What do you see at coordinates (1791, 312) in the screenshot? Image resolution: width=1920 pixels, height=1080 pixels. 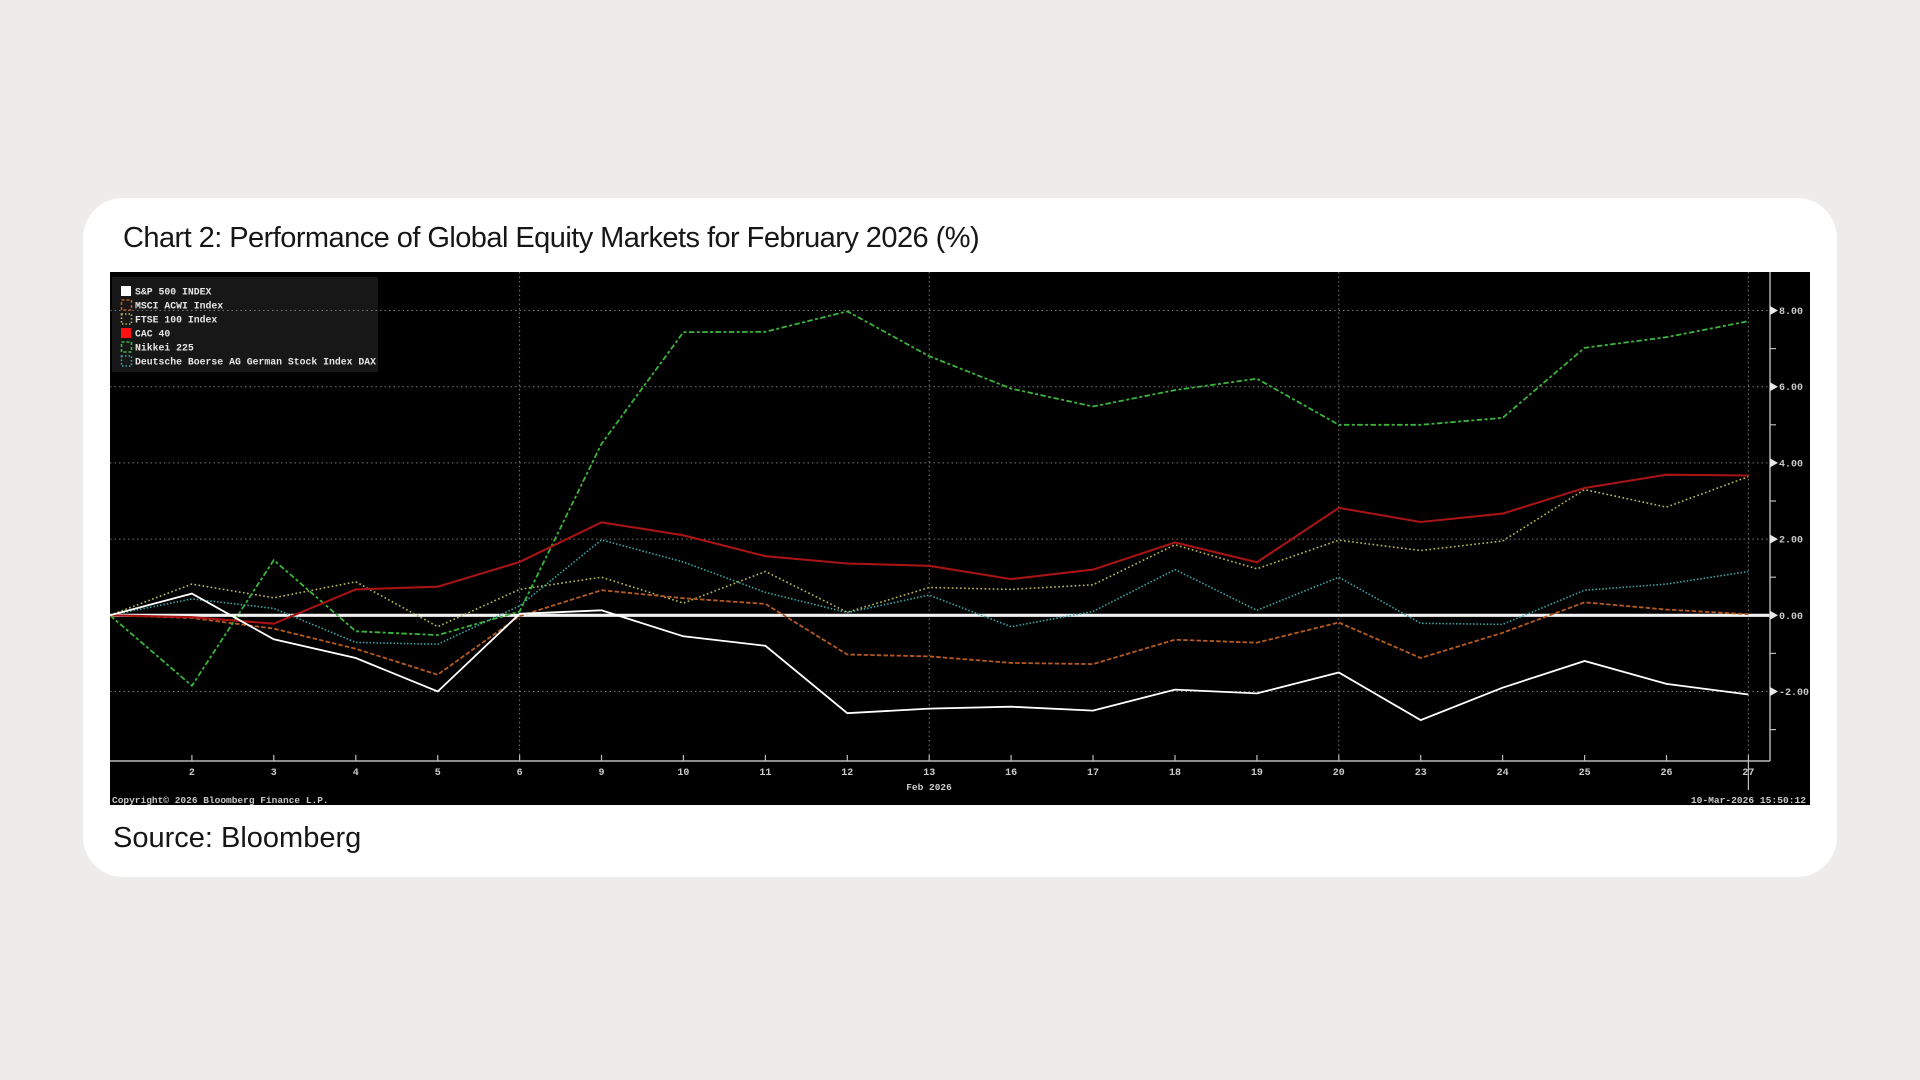 I see `svg-text: 8.00` at bounding box center [1791, 312].